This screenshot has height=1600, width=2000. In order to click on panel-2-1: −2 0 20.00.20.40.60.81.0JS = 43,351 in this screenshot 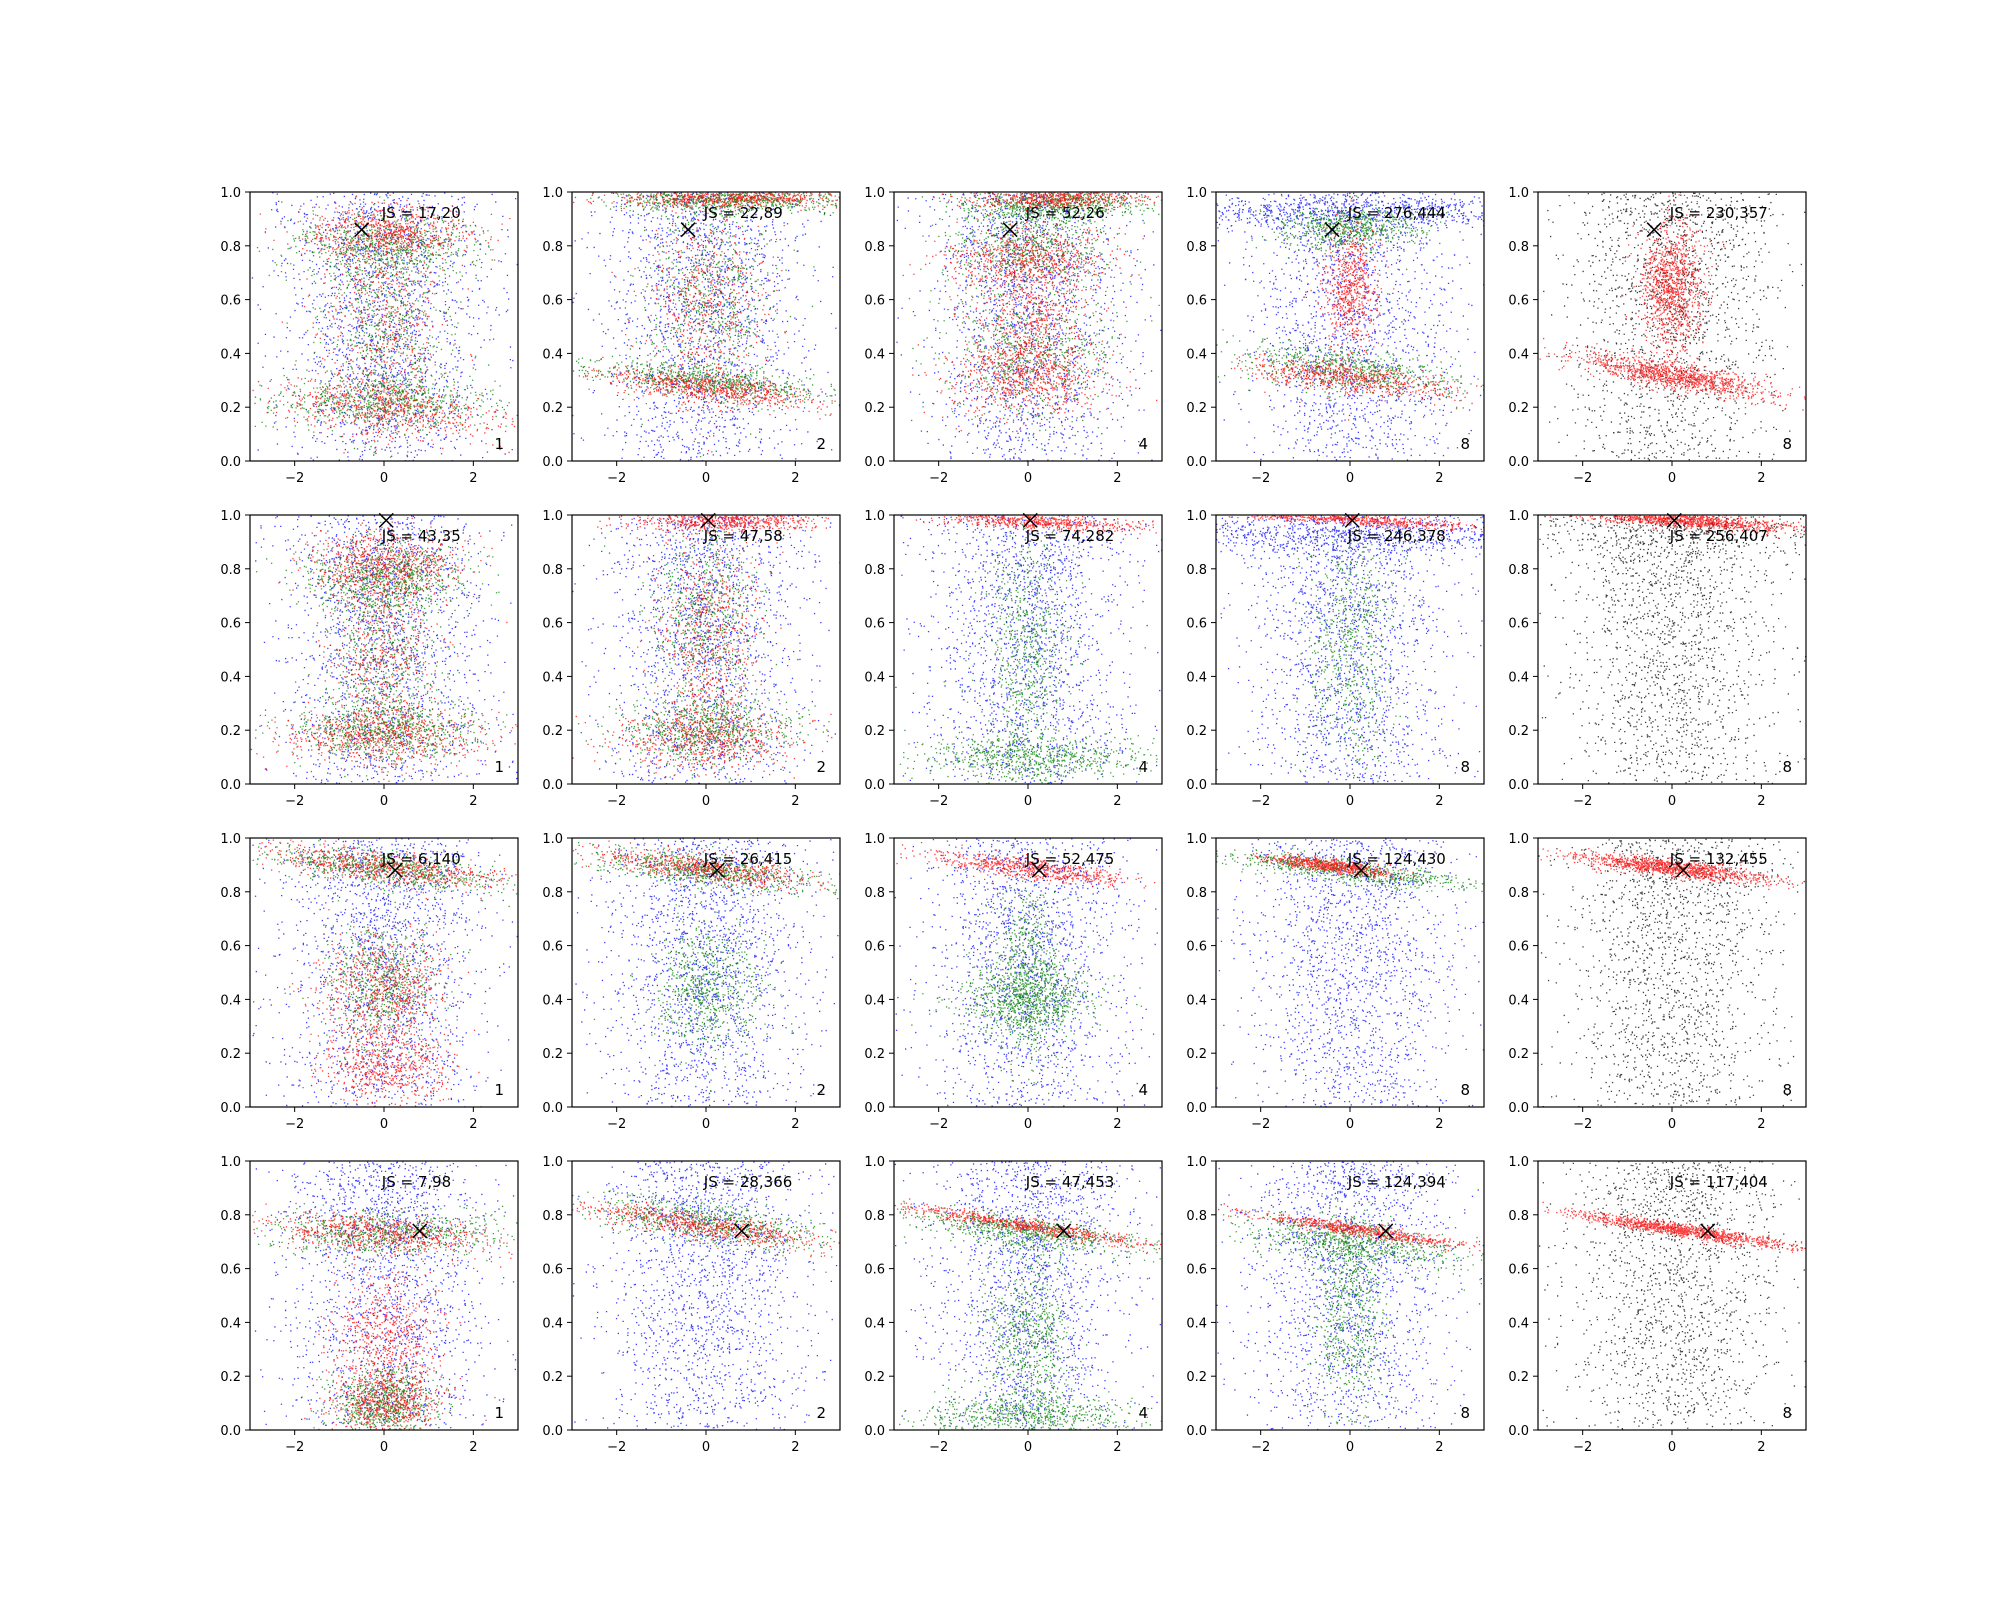, I will do `click(369, 659)`.